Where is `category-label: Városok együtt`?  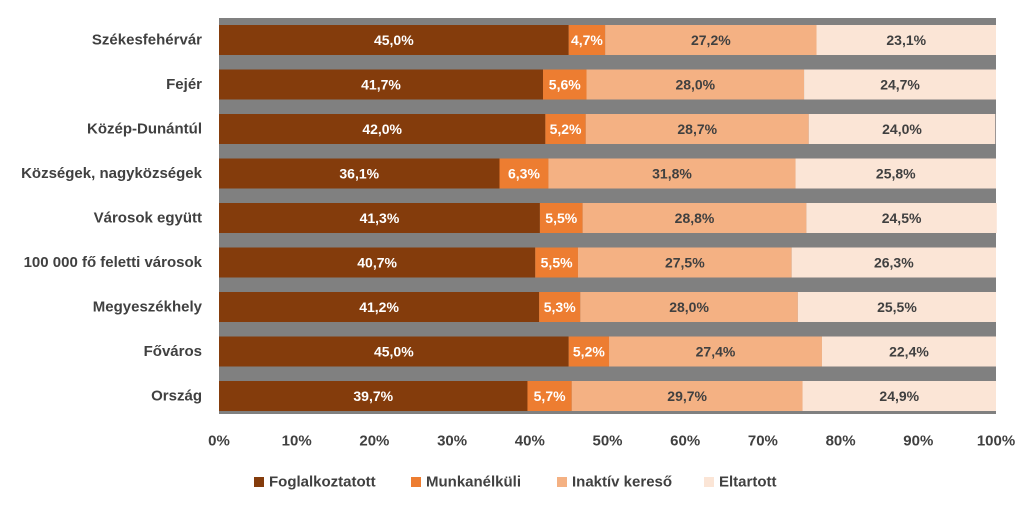 category-label: Városok együtt is located at coordinates (148, 218).